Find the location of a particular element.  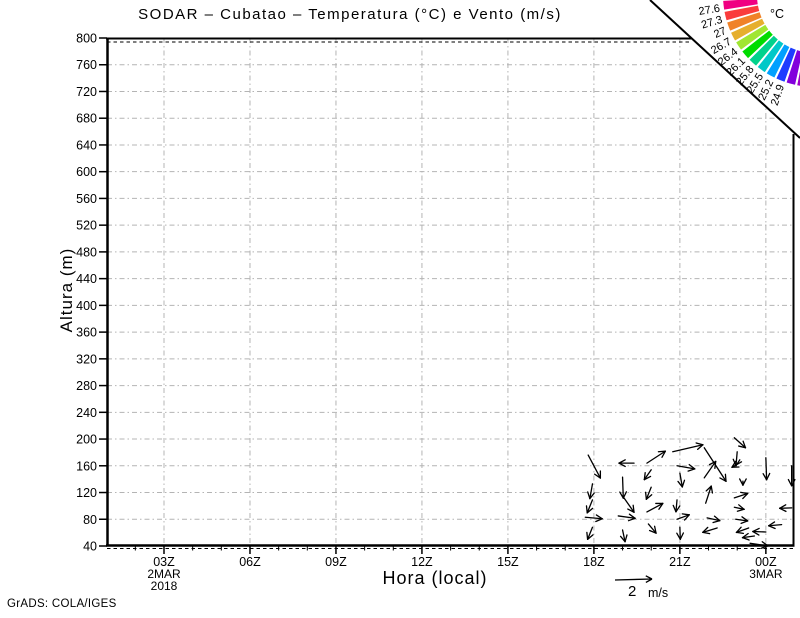

y-tick-label: 80 is located at coordinates (90, 520).